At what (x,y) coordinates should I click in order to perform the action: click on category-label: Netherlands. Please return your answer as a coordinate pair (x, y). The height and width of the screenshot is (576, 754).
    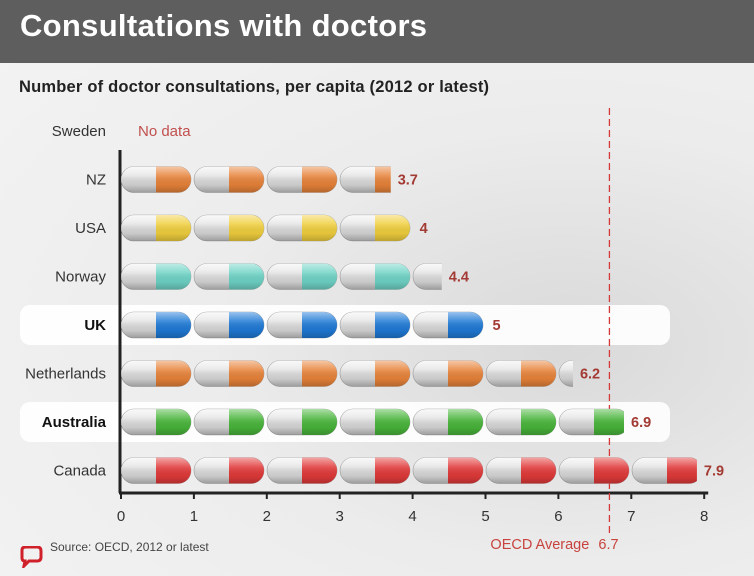
    Looking at the image, I should click on (65, 374).